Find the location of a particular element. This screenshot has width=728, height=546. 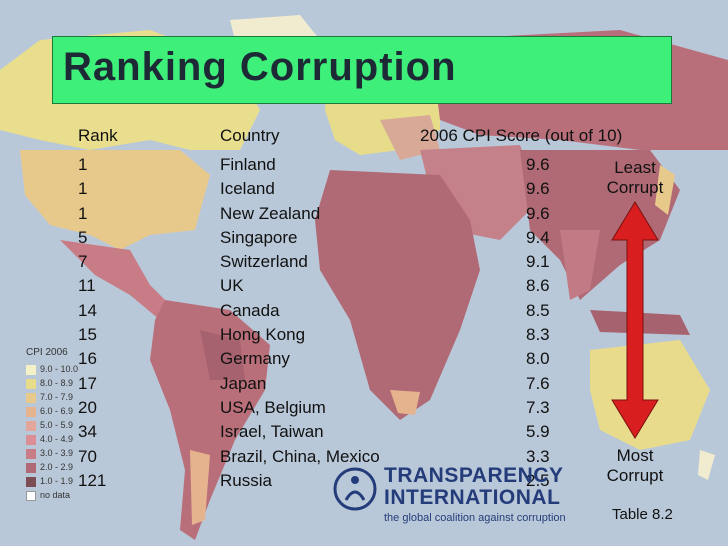

score-cell: 5.9 is located at coordinates (538, 432).